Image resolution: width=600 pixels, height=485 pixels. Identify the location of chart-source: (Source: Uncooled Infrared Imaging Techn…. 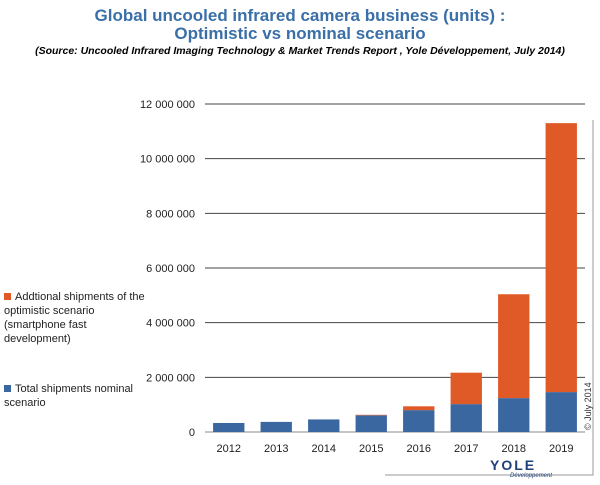
(300, 51).